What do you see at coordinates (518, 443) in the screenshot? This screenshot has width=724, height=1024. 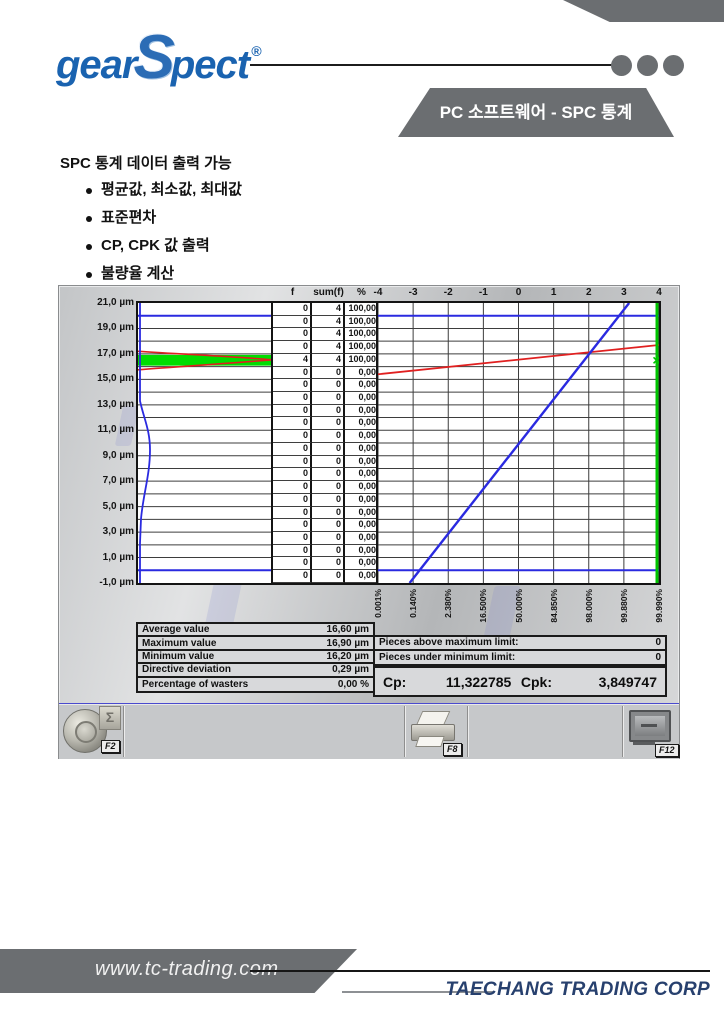 I see `probability-plot` at bounding box center [518, 443].